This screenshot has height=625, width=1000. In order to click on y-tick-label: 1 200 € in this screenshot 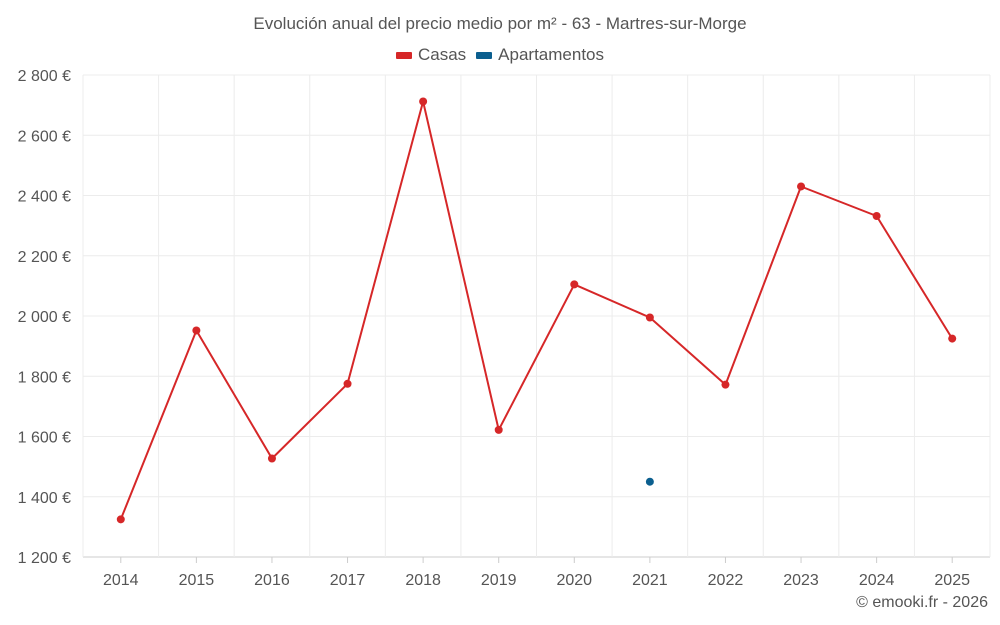, I will do `click(44, 558)`.